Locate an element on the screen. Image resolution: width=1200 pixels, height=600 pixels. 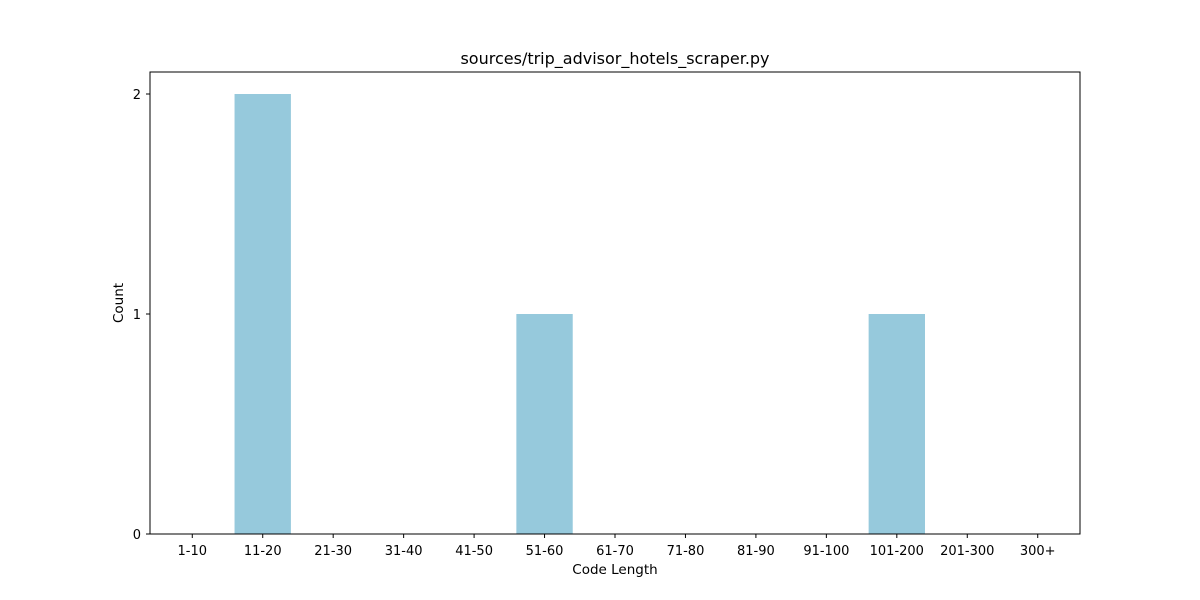
x-tick-label: 81-90 is located at coordinates (756, 551).